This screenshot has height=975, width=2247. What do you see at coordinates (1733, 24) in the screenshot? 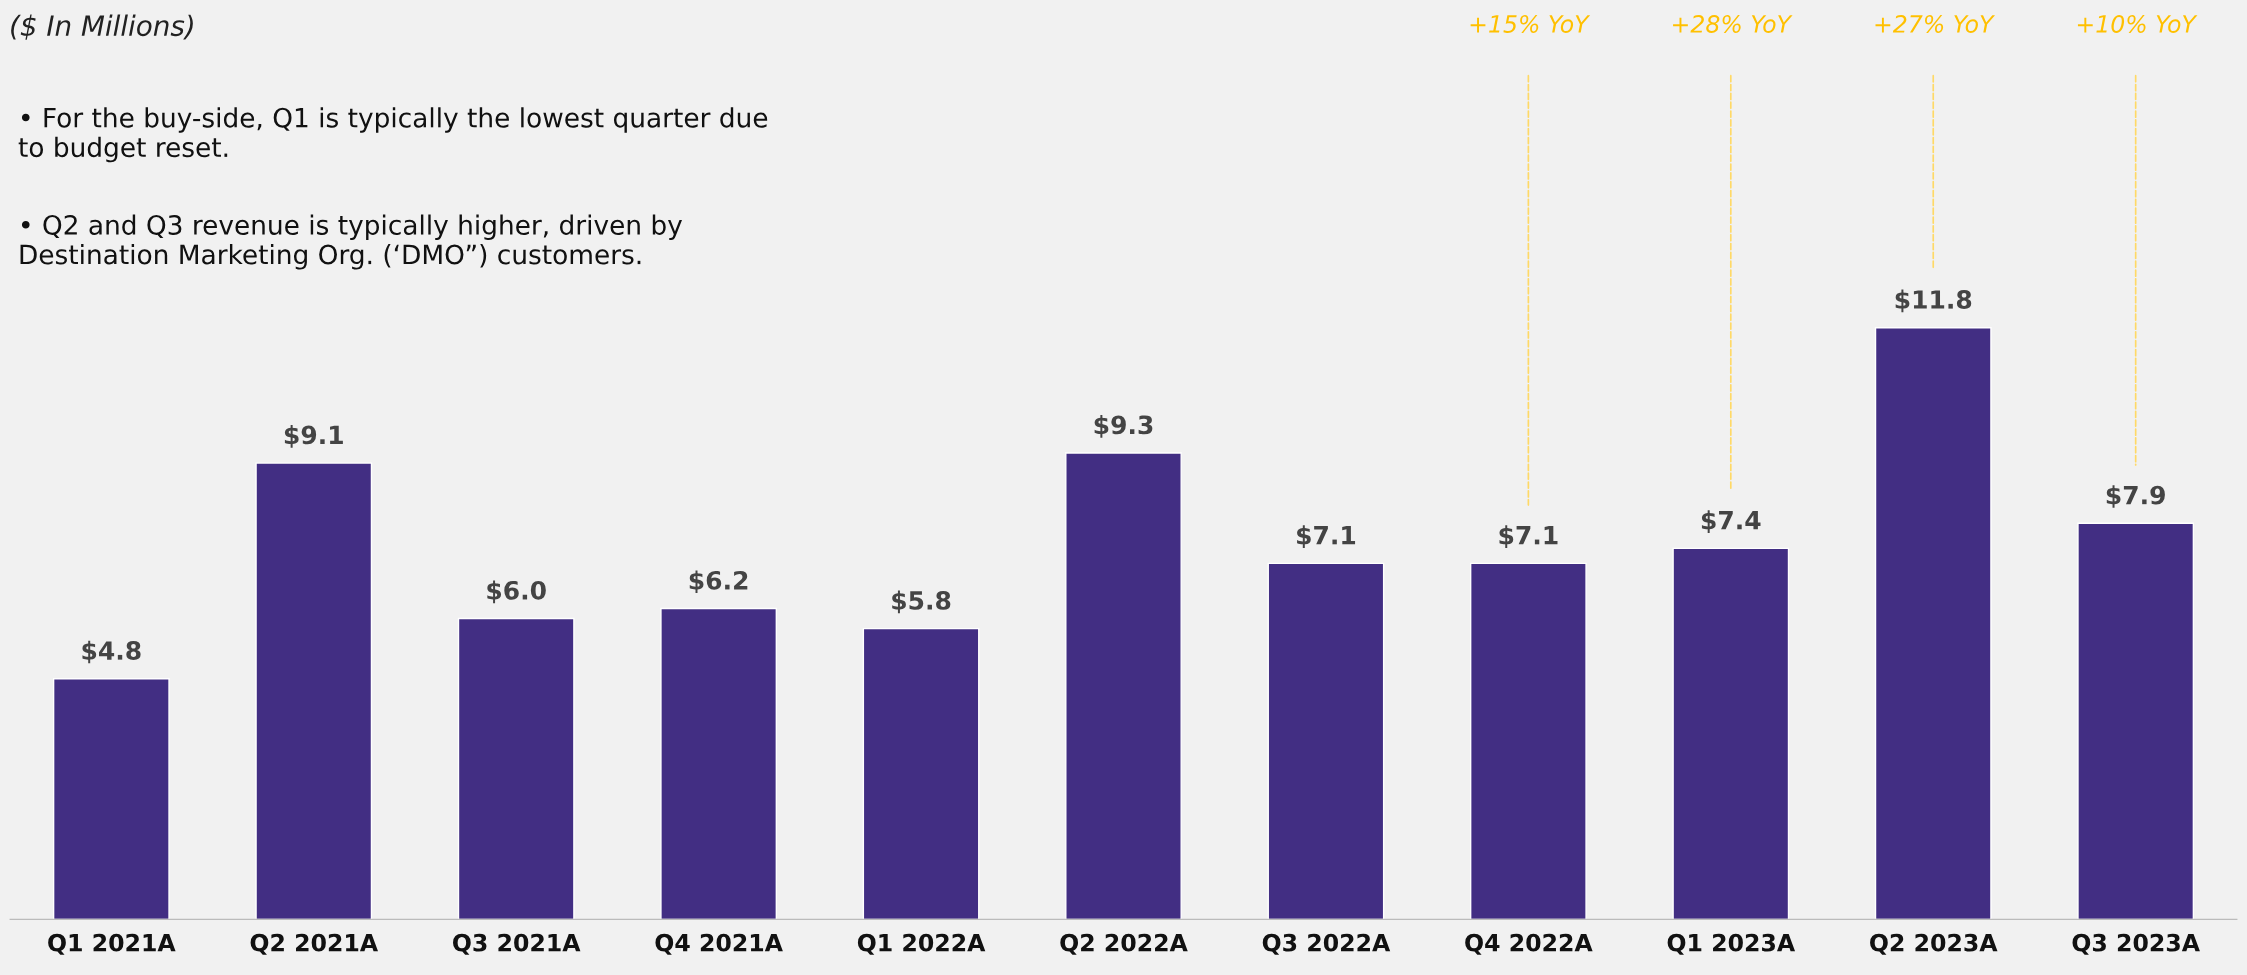
I see `text: +28% YoY` at bounding box center [1733, 24].